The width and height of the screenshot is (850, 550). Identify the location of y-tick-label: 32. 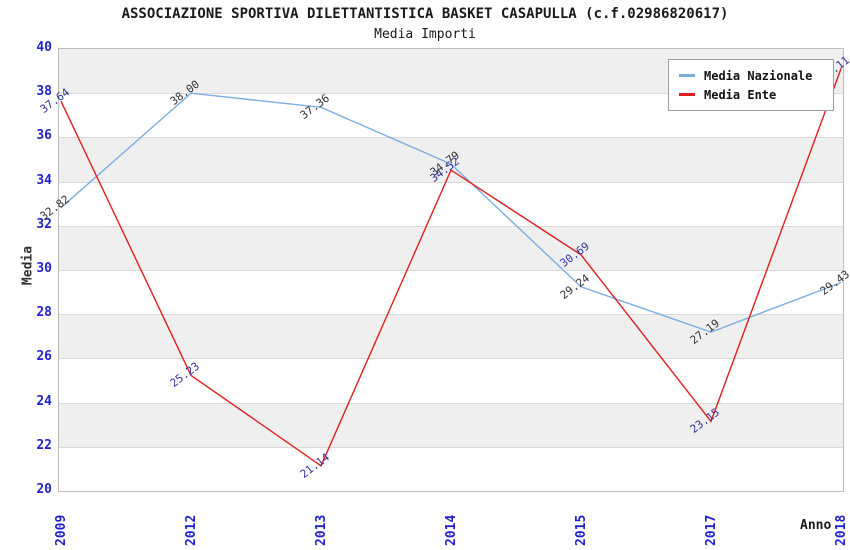
(44, 224).